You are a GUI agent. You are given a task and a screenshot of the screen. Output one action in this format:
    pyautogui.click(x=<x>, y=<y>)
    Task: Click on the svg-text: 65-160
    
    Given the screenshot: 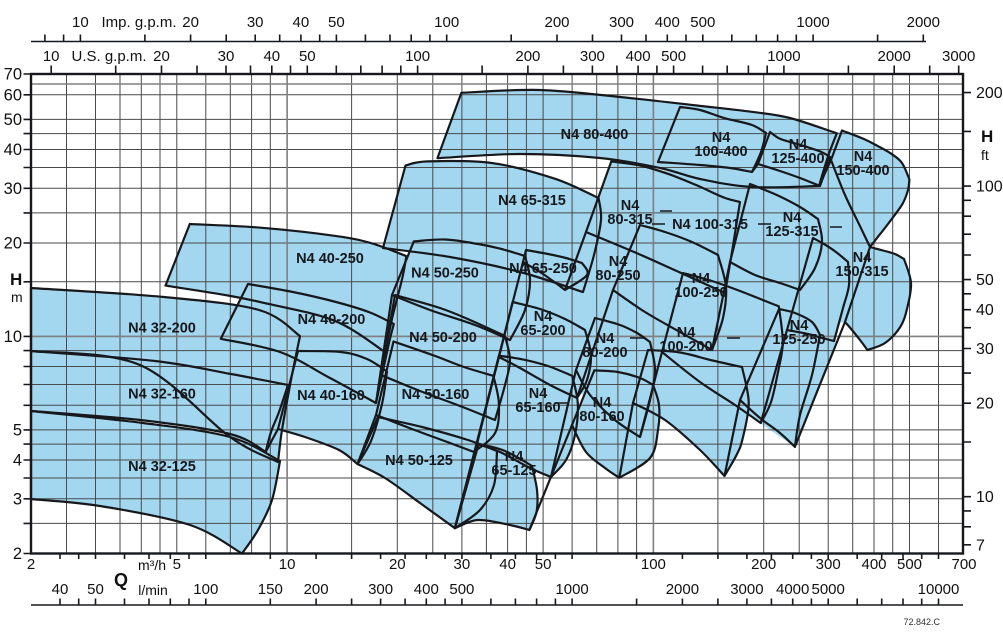 What is the action you would take?
    pyautogui.click(x=537, y=408)
    